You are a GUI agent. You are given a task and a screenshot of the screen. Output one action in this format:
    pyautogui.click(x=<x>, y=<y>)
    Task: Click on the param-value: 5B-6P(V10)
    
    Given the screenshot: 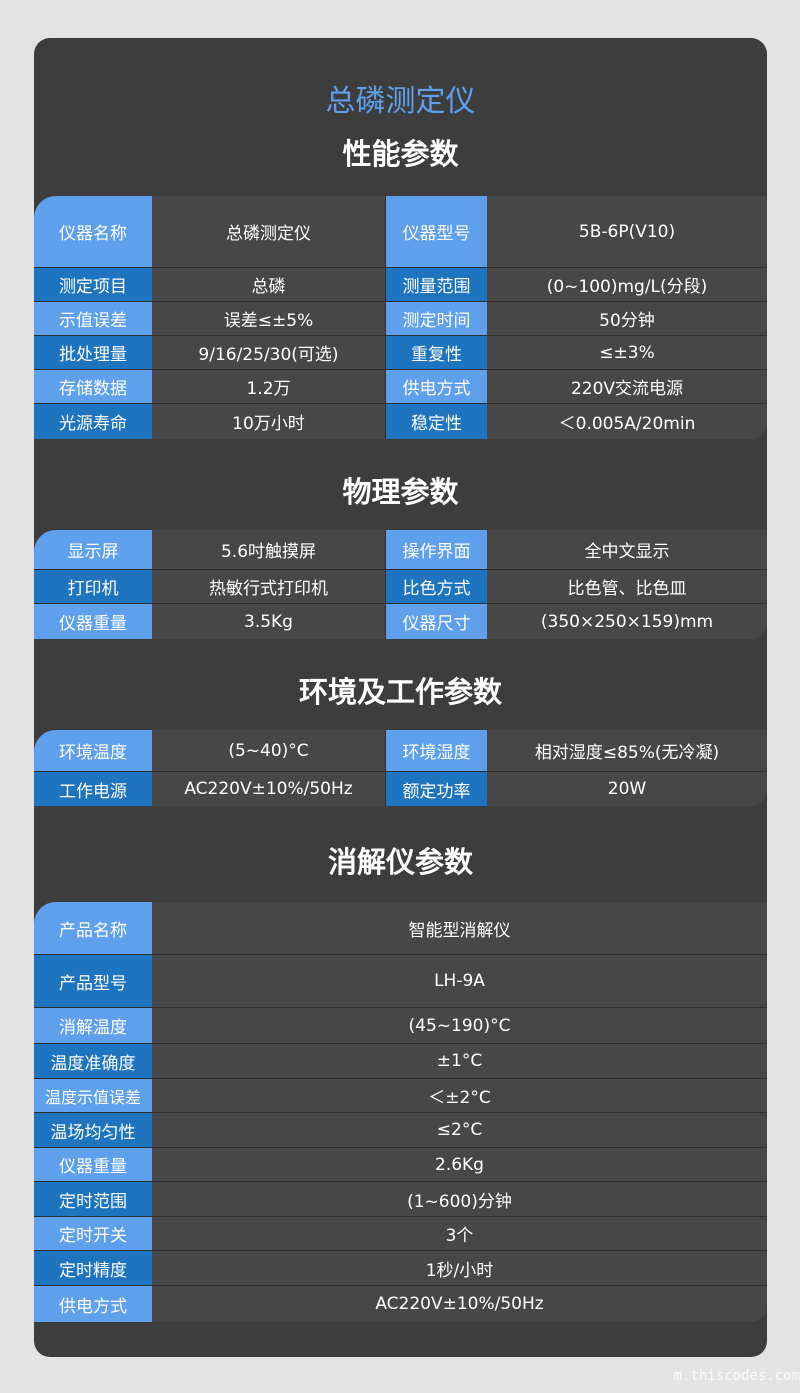 What is the action you would take?
    pyautogui.click(x=627, y=231)
    